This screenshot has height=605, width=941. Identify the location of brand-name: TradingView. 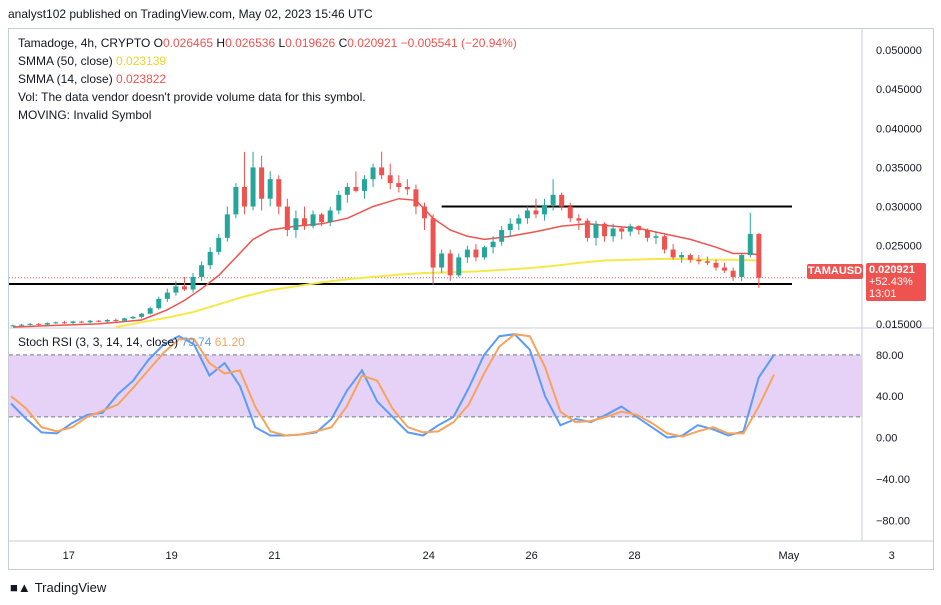
(70, 587).